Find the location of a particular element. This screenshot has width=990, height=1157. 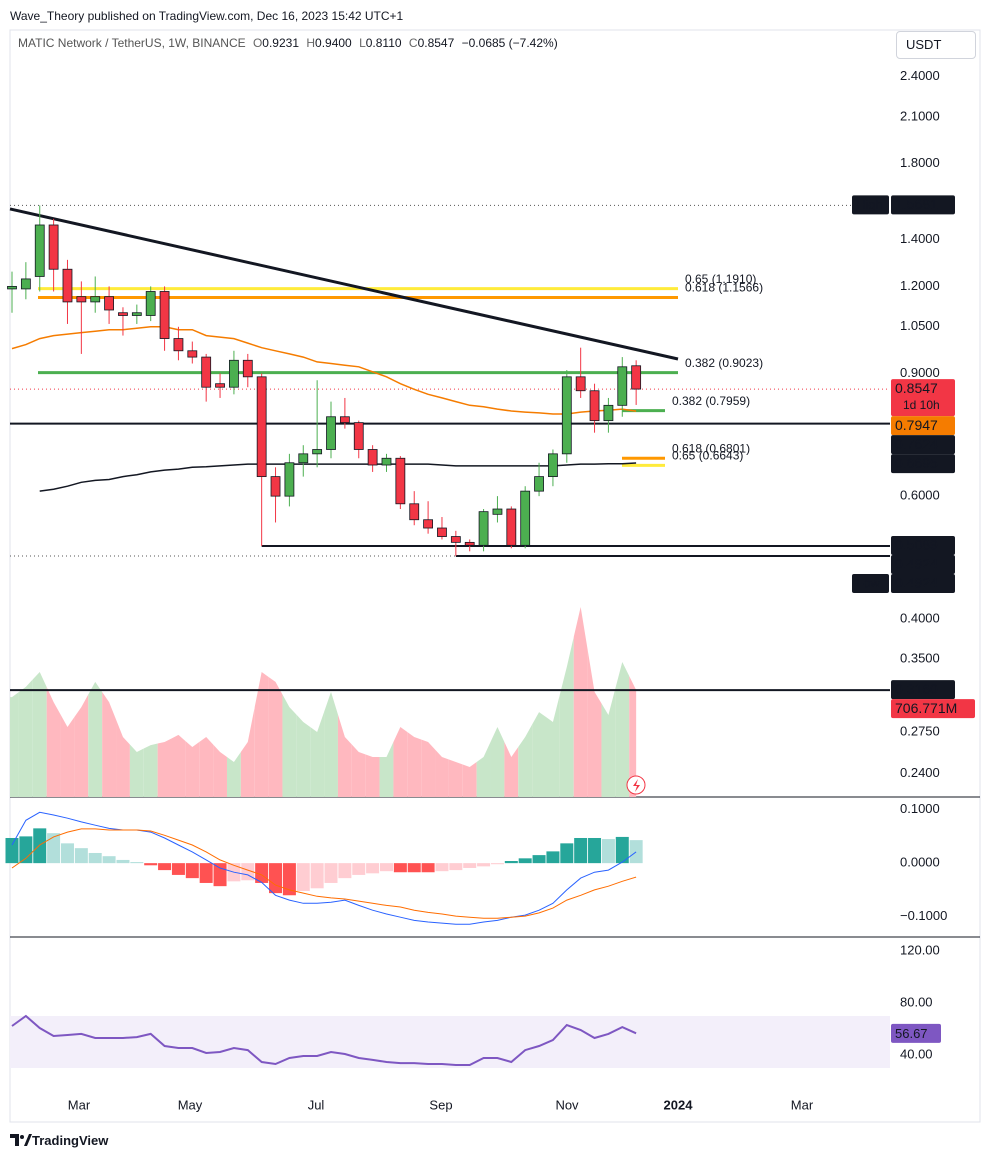

price-tag-label: 1.5681 is located at coordinates (916, 204).